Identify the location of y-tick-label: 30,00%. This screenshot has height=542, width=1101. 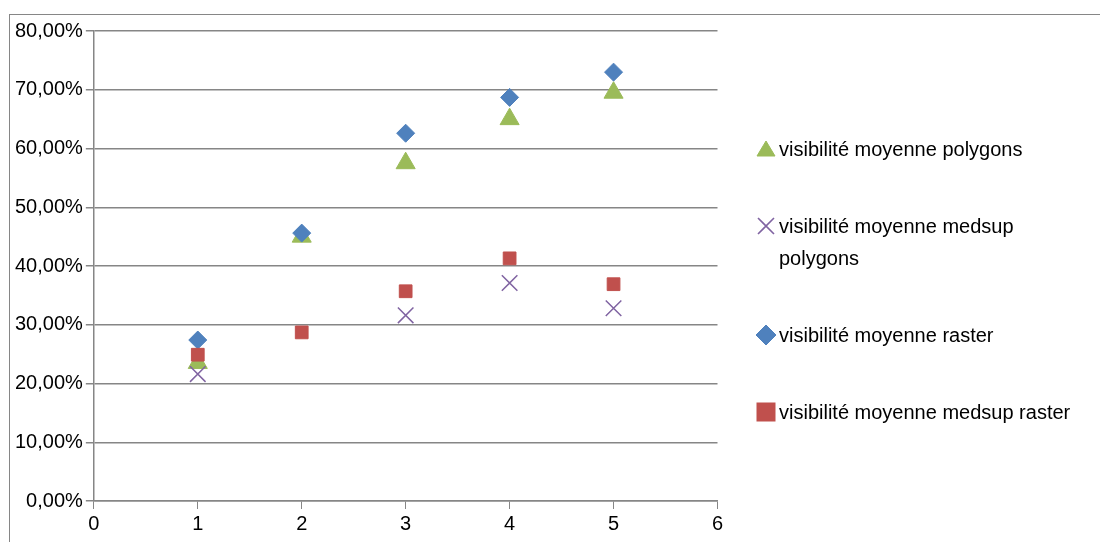
(49, 323).